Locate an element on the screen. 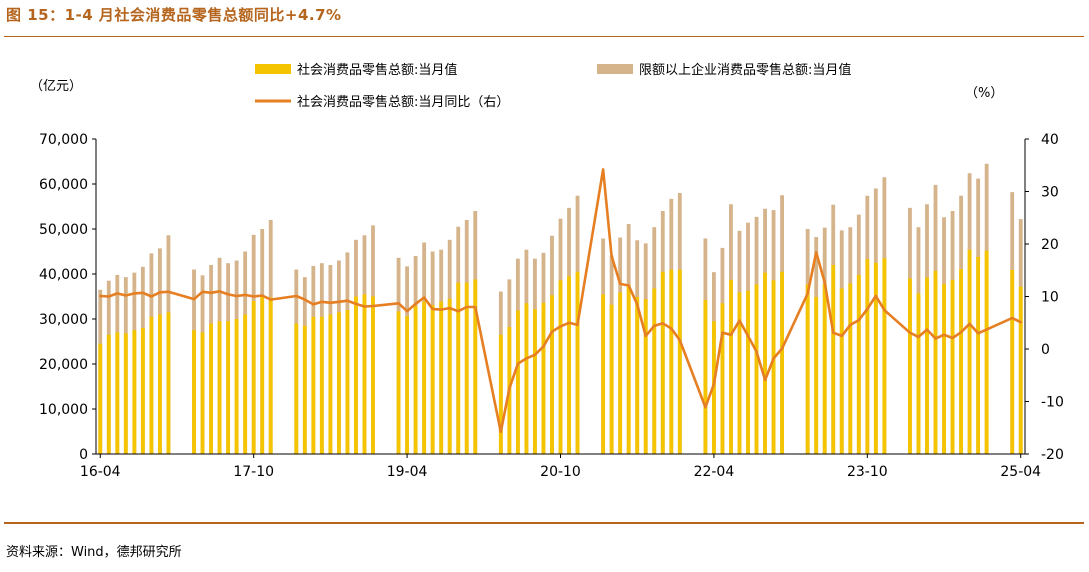 The width and height of the screenshot is (1089, 572). right-tick-label: -10 is located at coordinates (1052, 403).